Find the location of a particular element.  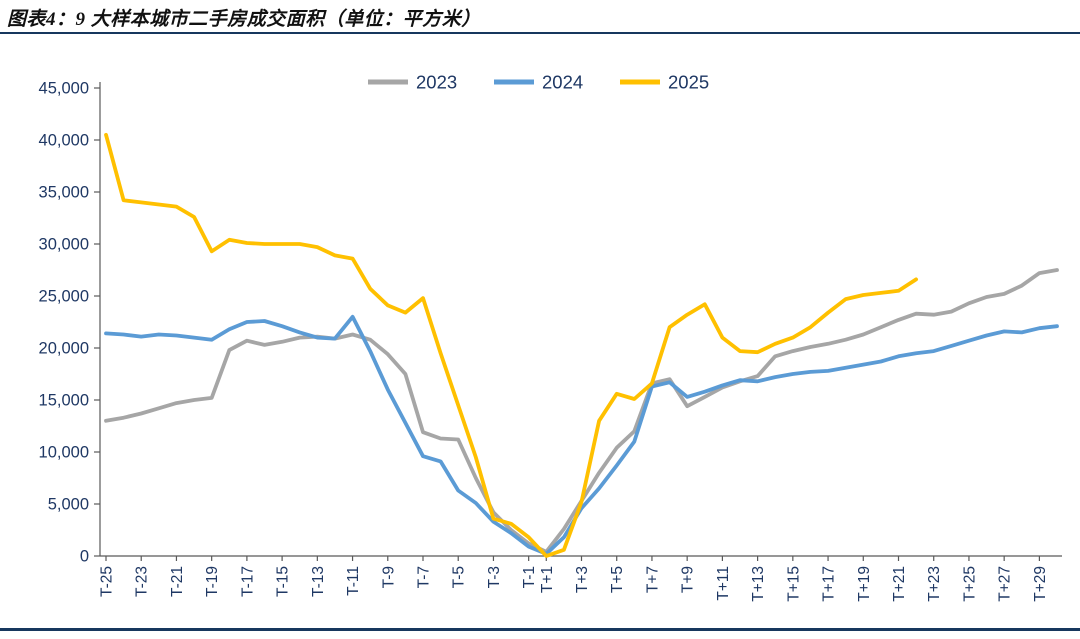

x-axis-label: T+3 is located at coordinates (582, 579).